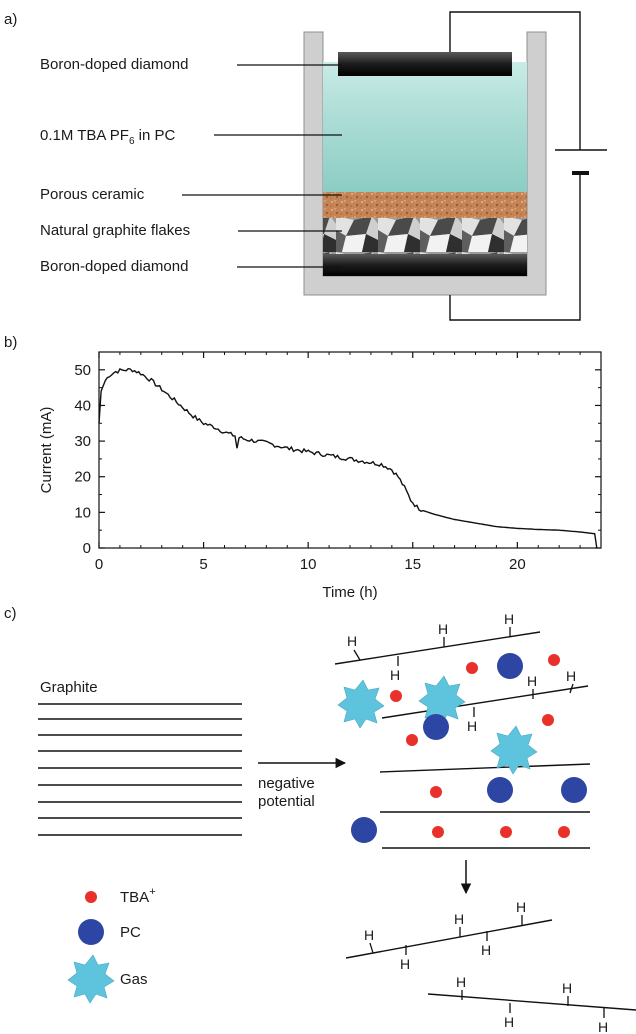 The image size is (636, 1034). I want to click on x-tick-label: 0, so click(99, 564).